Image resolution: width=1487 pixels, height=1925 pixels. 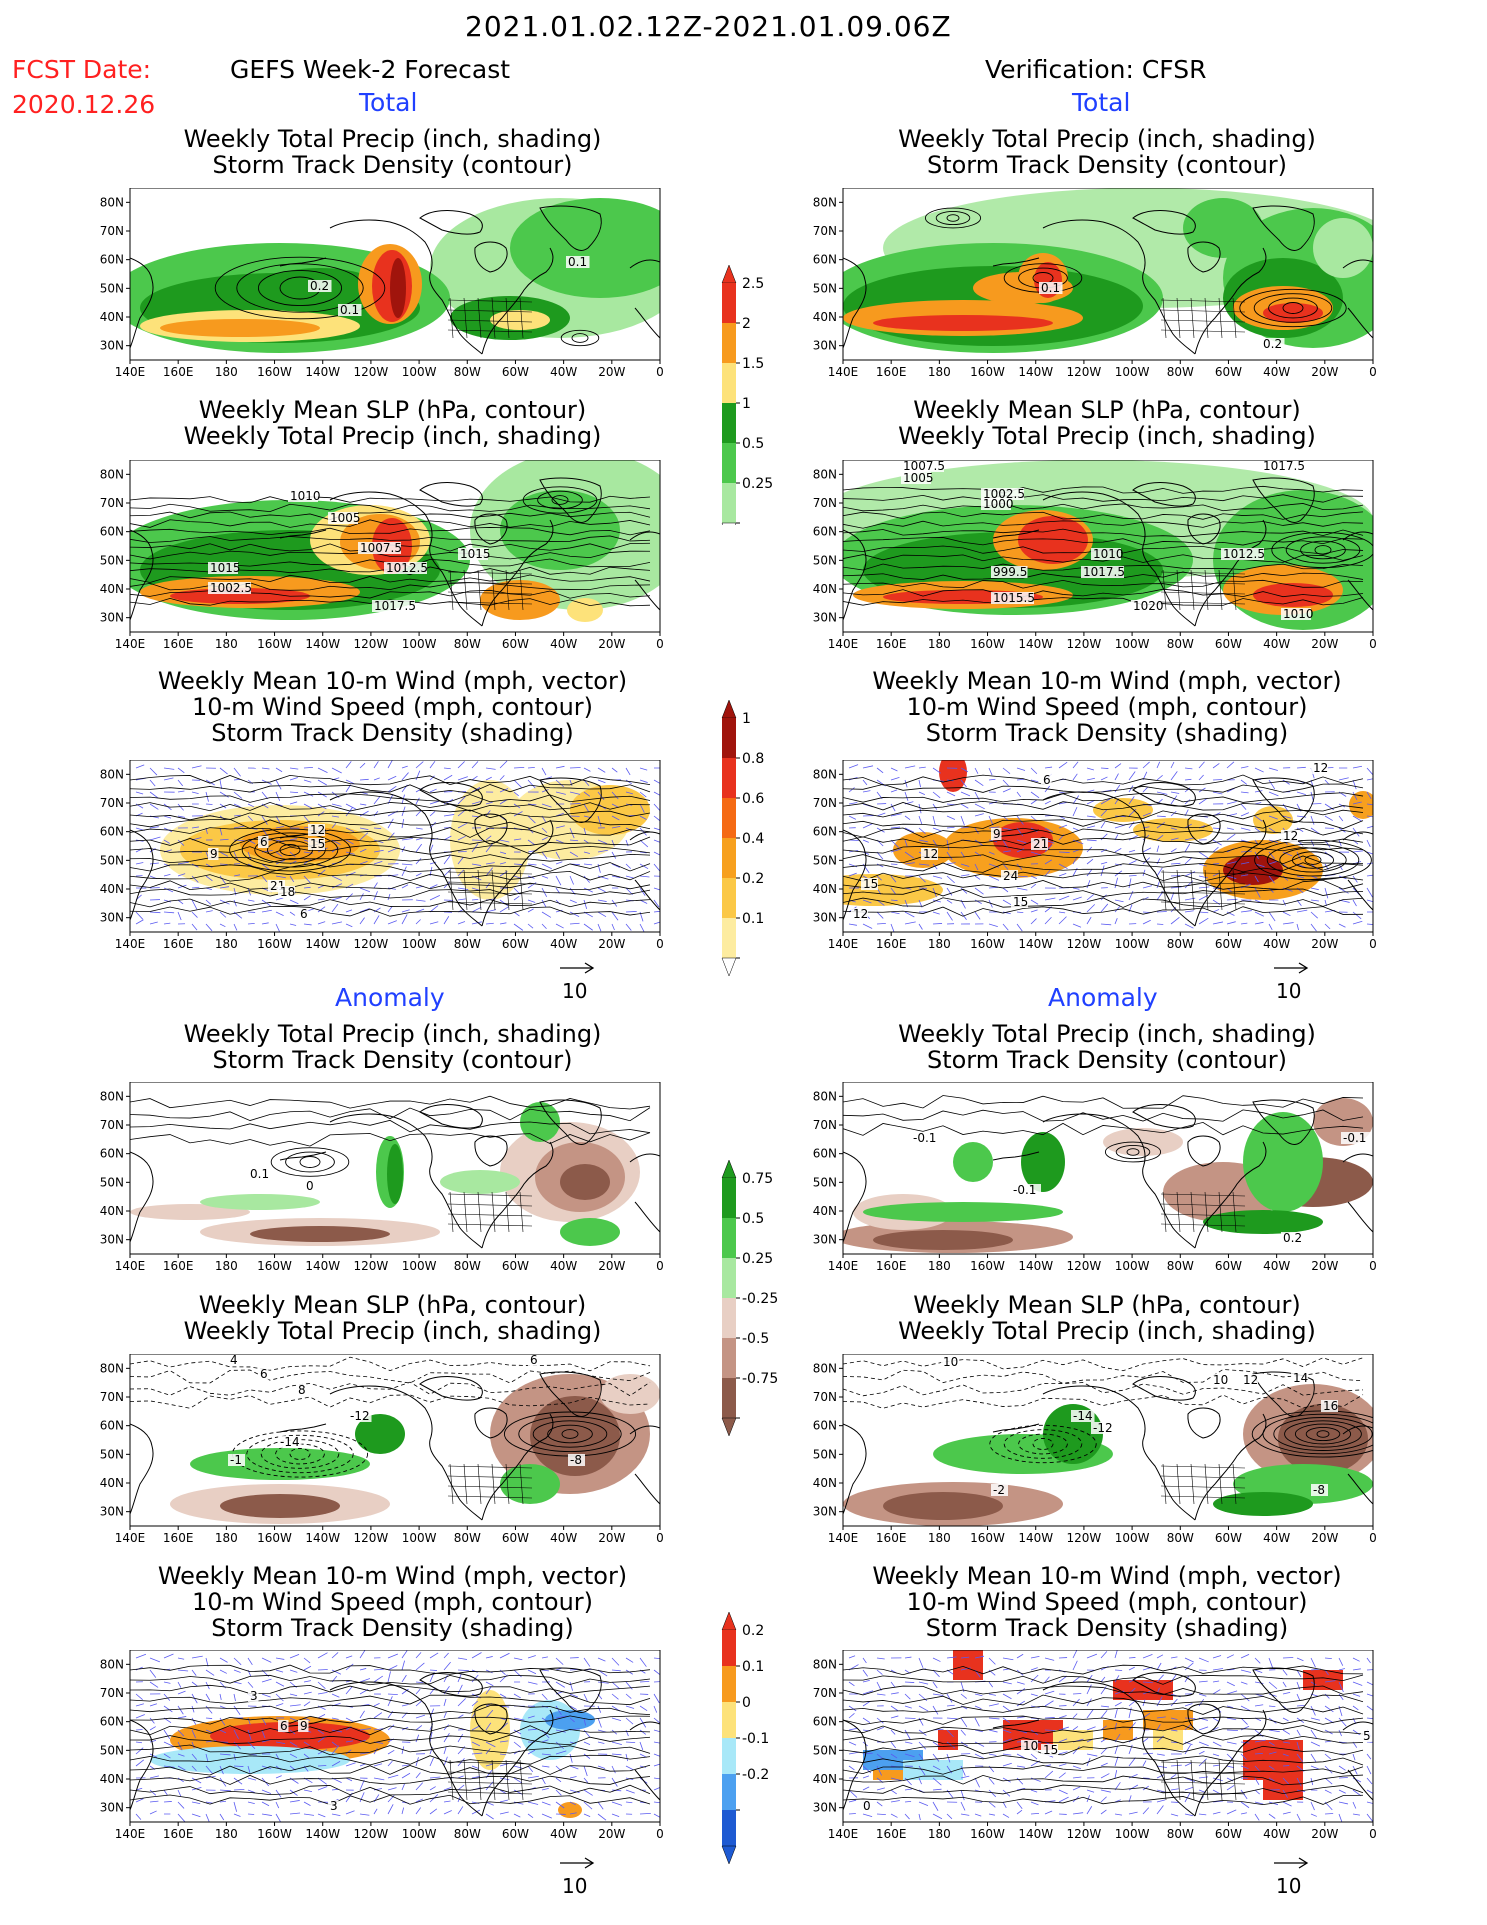 What do you see at coordinates (1050, 1750) in the screenshot?
I see `contour-label: 15` at bounding box center [1050, 1750].